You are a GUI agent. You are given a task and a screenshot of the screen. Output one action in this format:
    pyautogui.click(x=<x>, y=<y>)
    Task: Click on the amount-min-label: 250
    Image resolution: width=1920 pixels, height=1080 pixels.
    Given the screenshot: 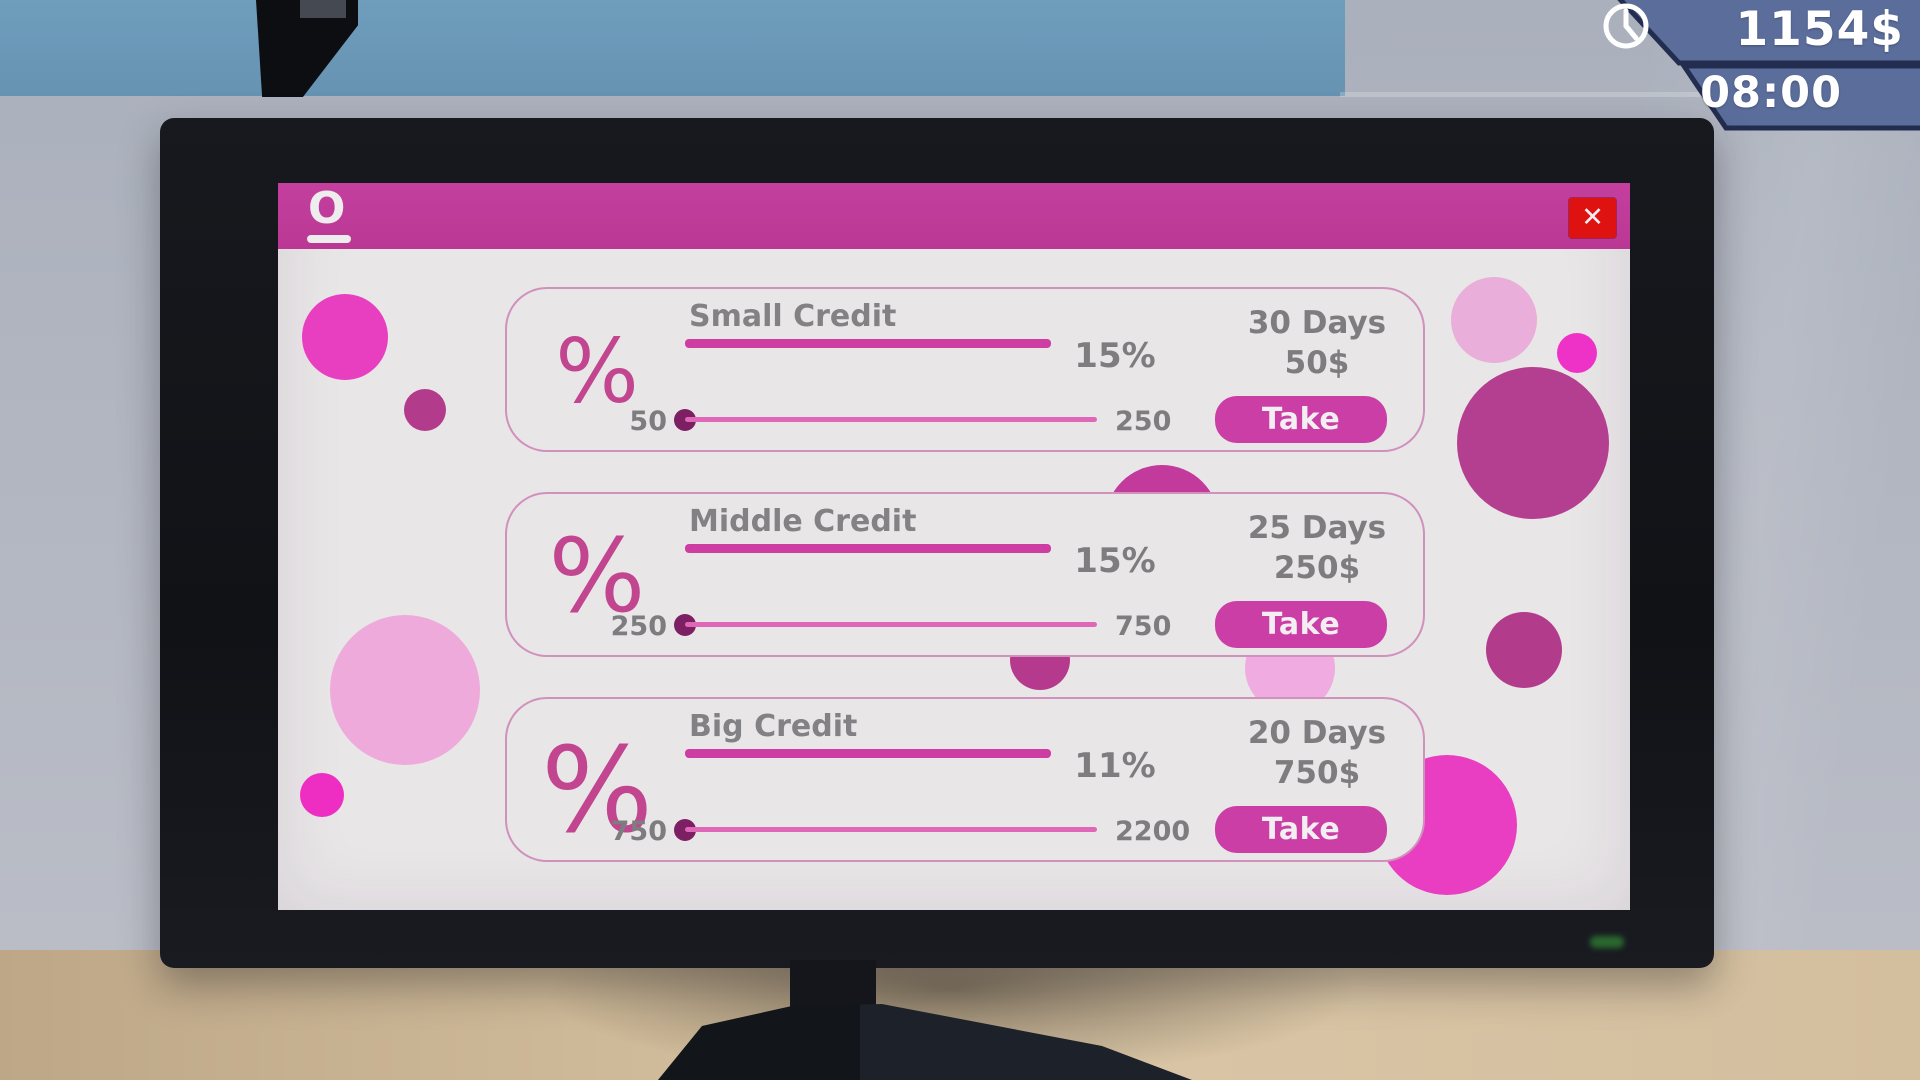 What is the action you would take?
    pyautogui.click(x=638, y=626)
    